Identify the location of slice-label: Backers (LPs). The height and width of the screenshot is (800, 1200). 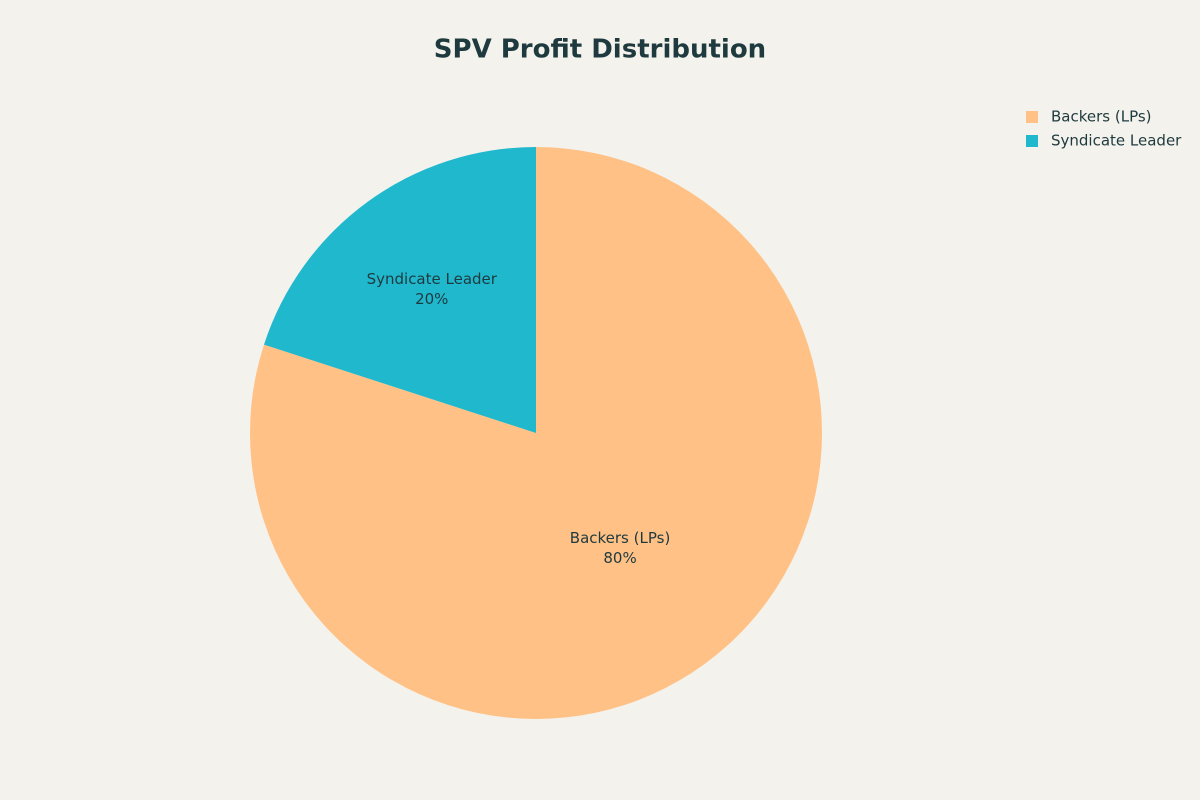
(620, 538).